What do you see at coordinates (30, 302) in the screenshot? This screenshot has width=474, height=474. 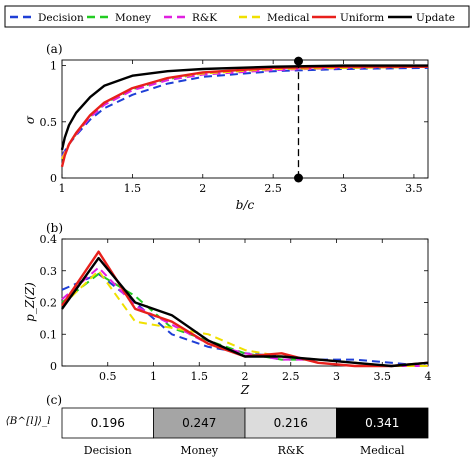 I see `panel-b-ylabel: p_Z(Z)` at bounding box center [30, 302].